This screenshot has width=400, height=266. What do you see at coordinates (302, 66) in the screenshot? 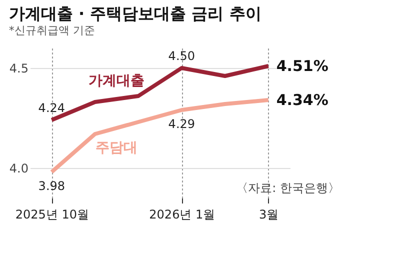
I see `data-label: 4.51%` at bounding box center [302, 66].